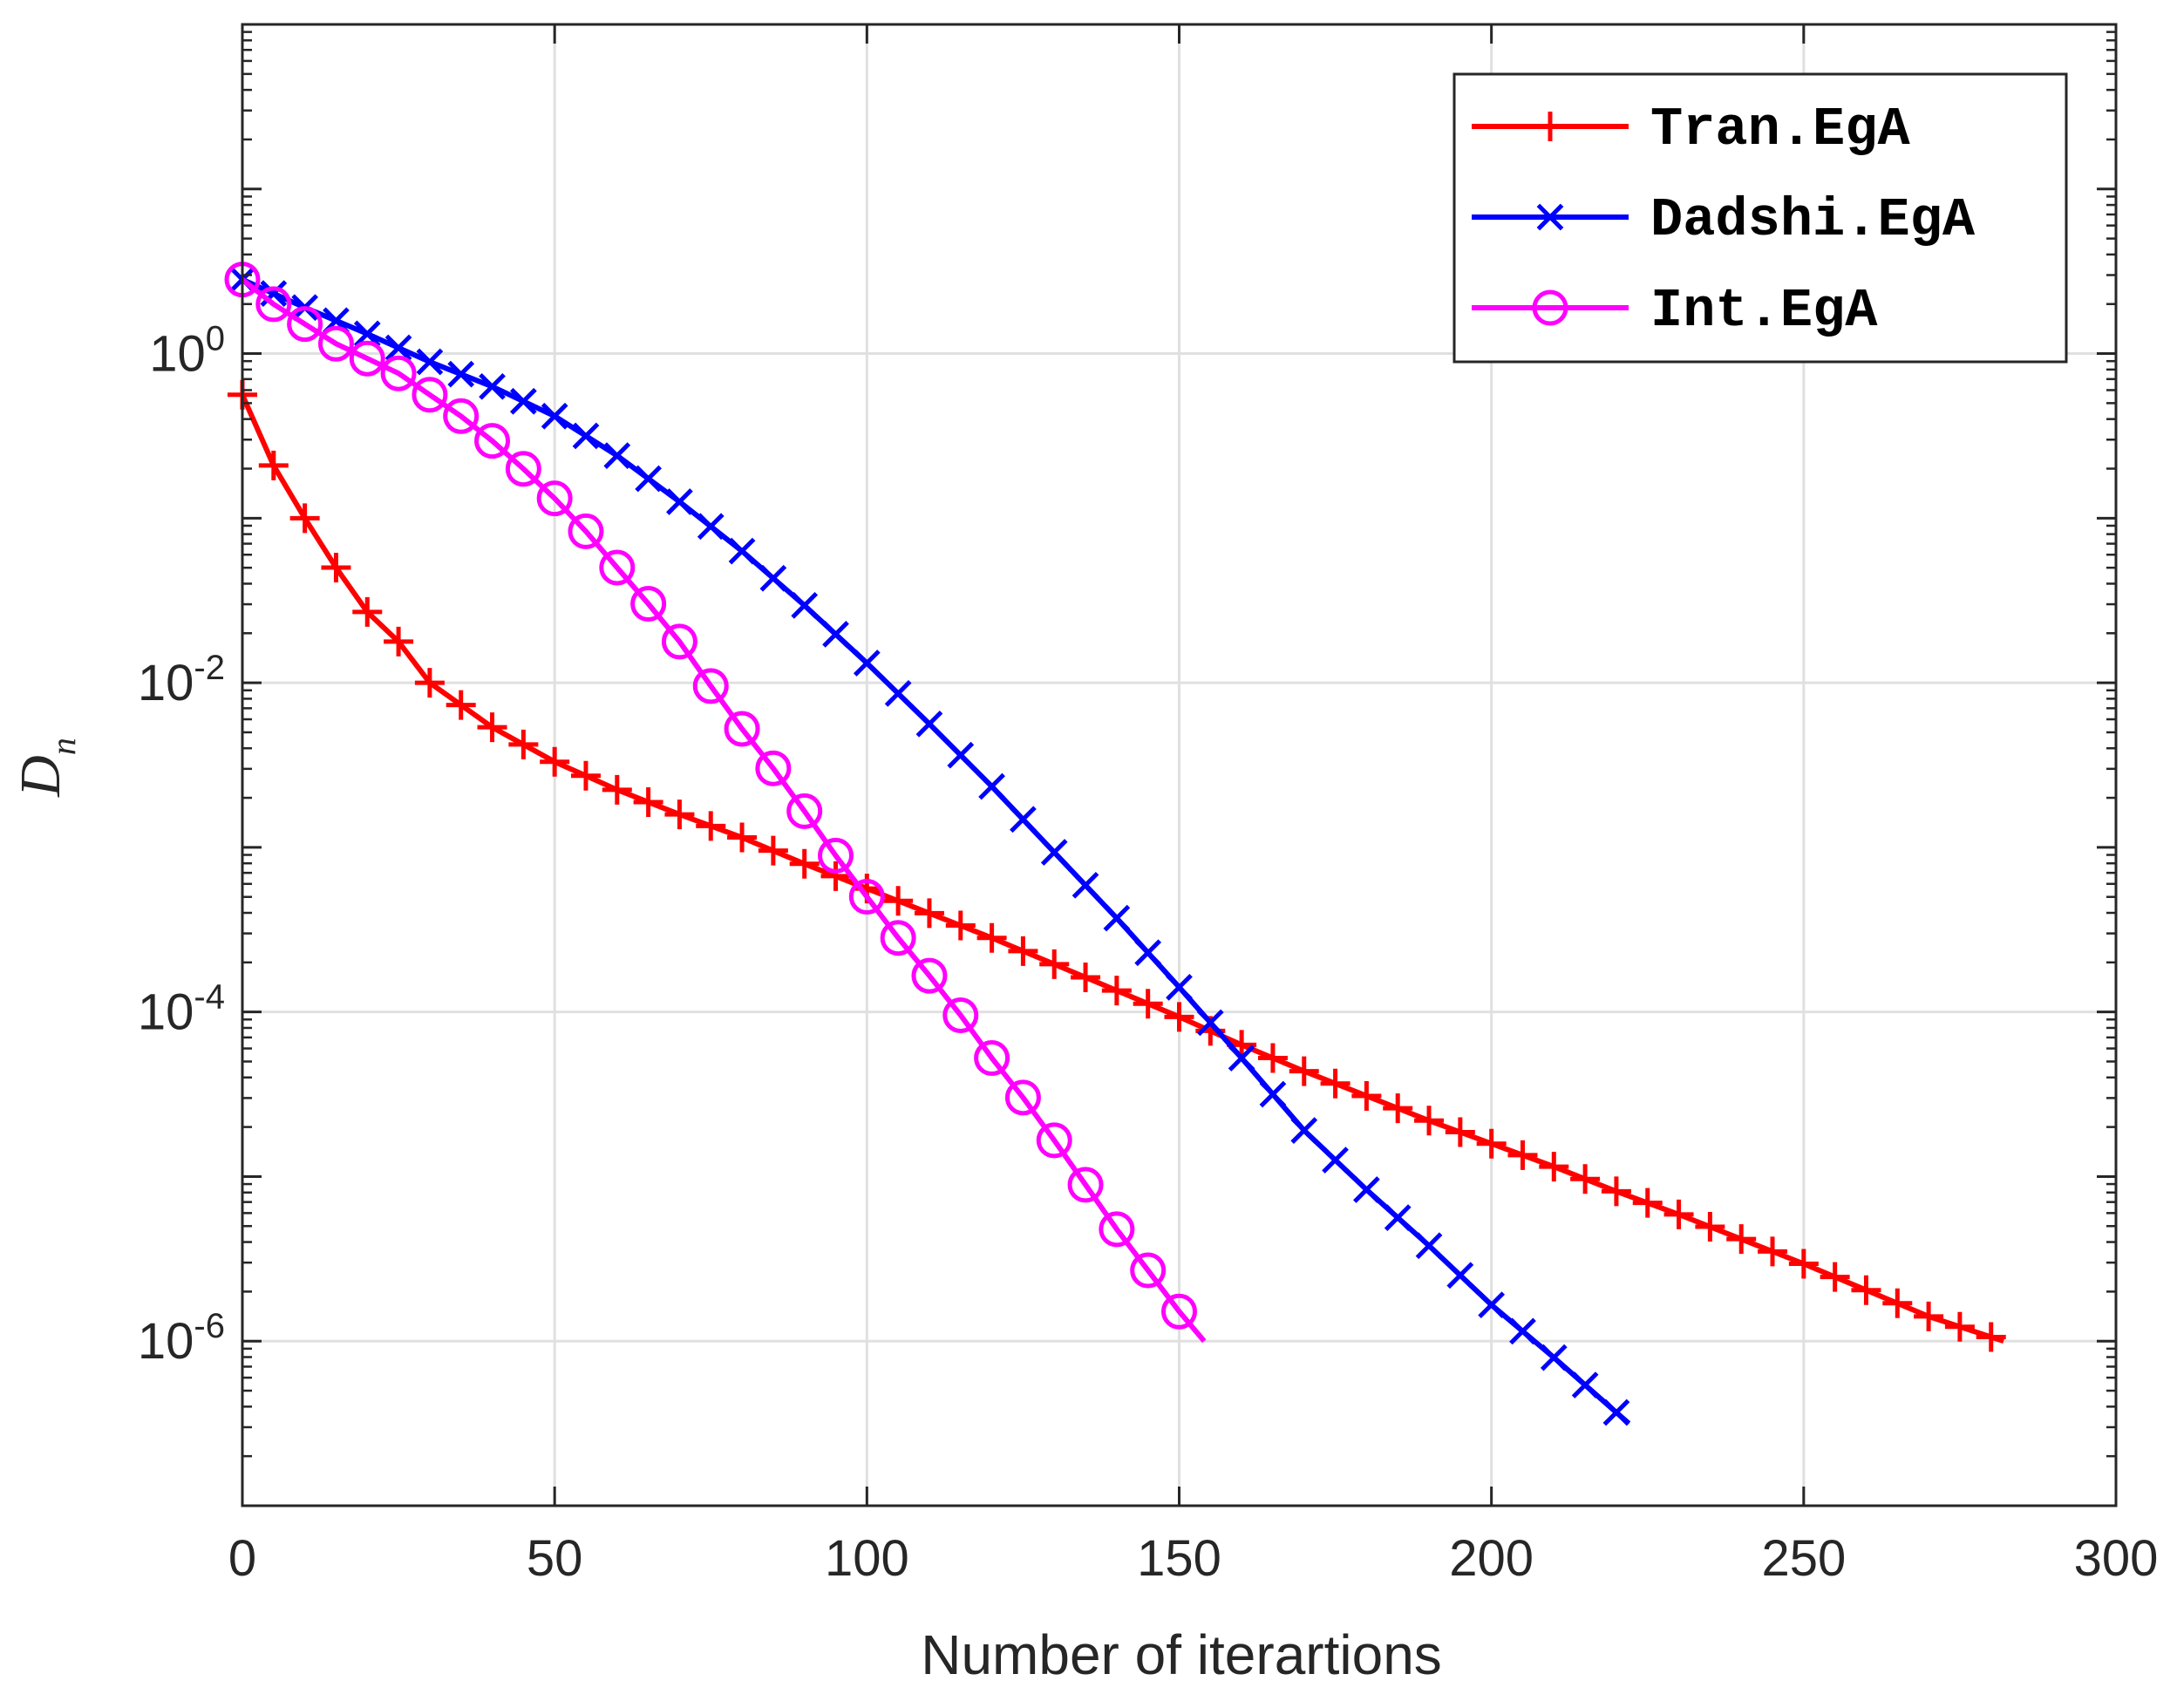 This screenshot has width=2177, height=1708. I want to click on legend-label: Int.EgA, so click(1764, 311).